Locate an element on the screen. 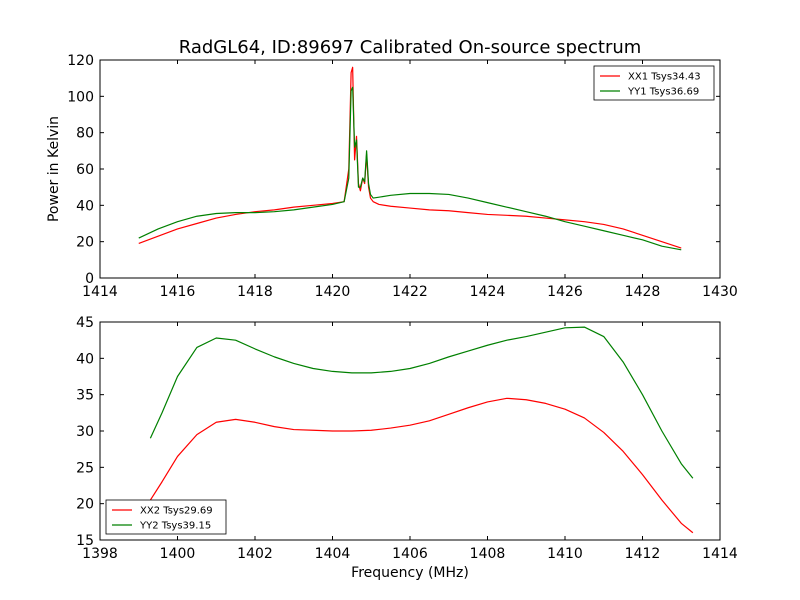  bottom-legend-box is located at coordinates (166, 517).